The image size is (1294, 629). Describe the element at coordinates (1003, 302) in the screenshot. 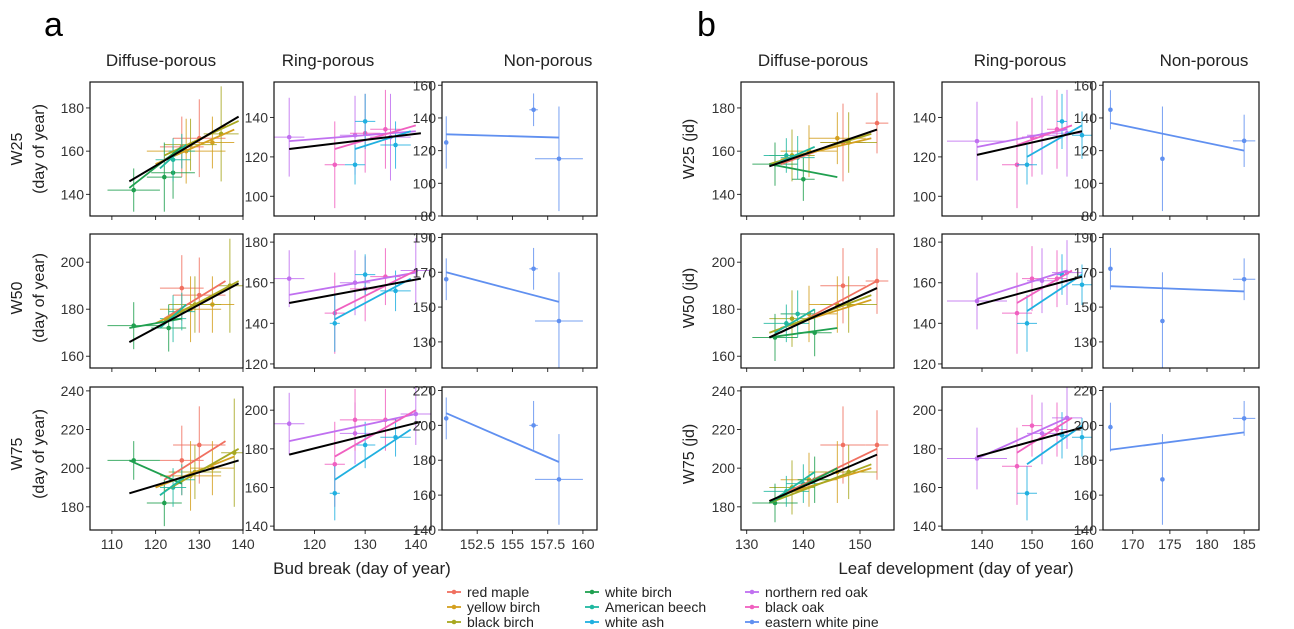

I see `subplot-b-w50-ring-porous: 120 140 160 180` at that location.